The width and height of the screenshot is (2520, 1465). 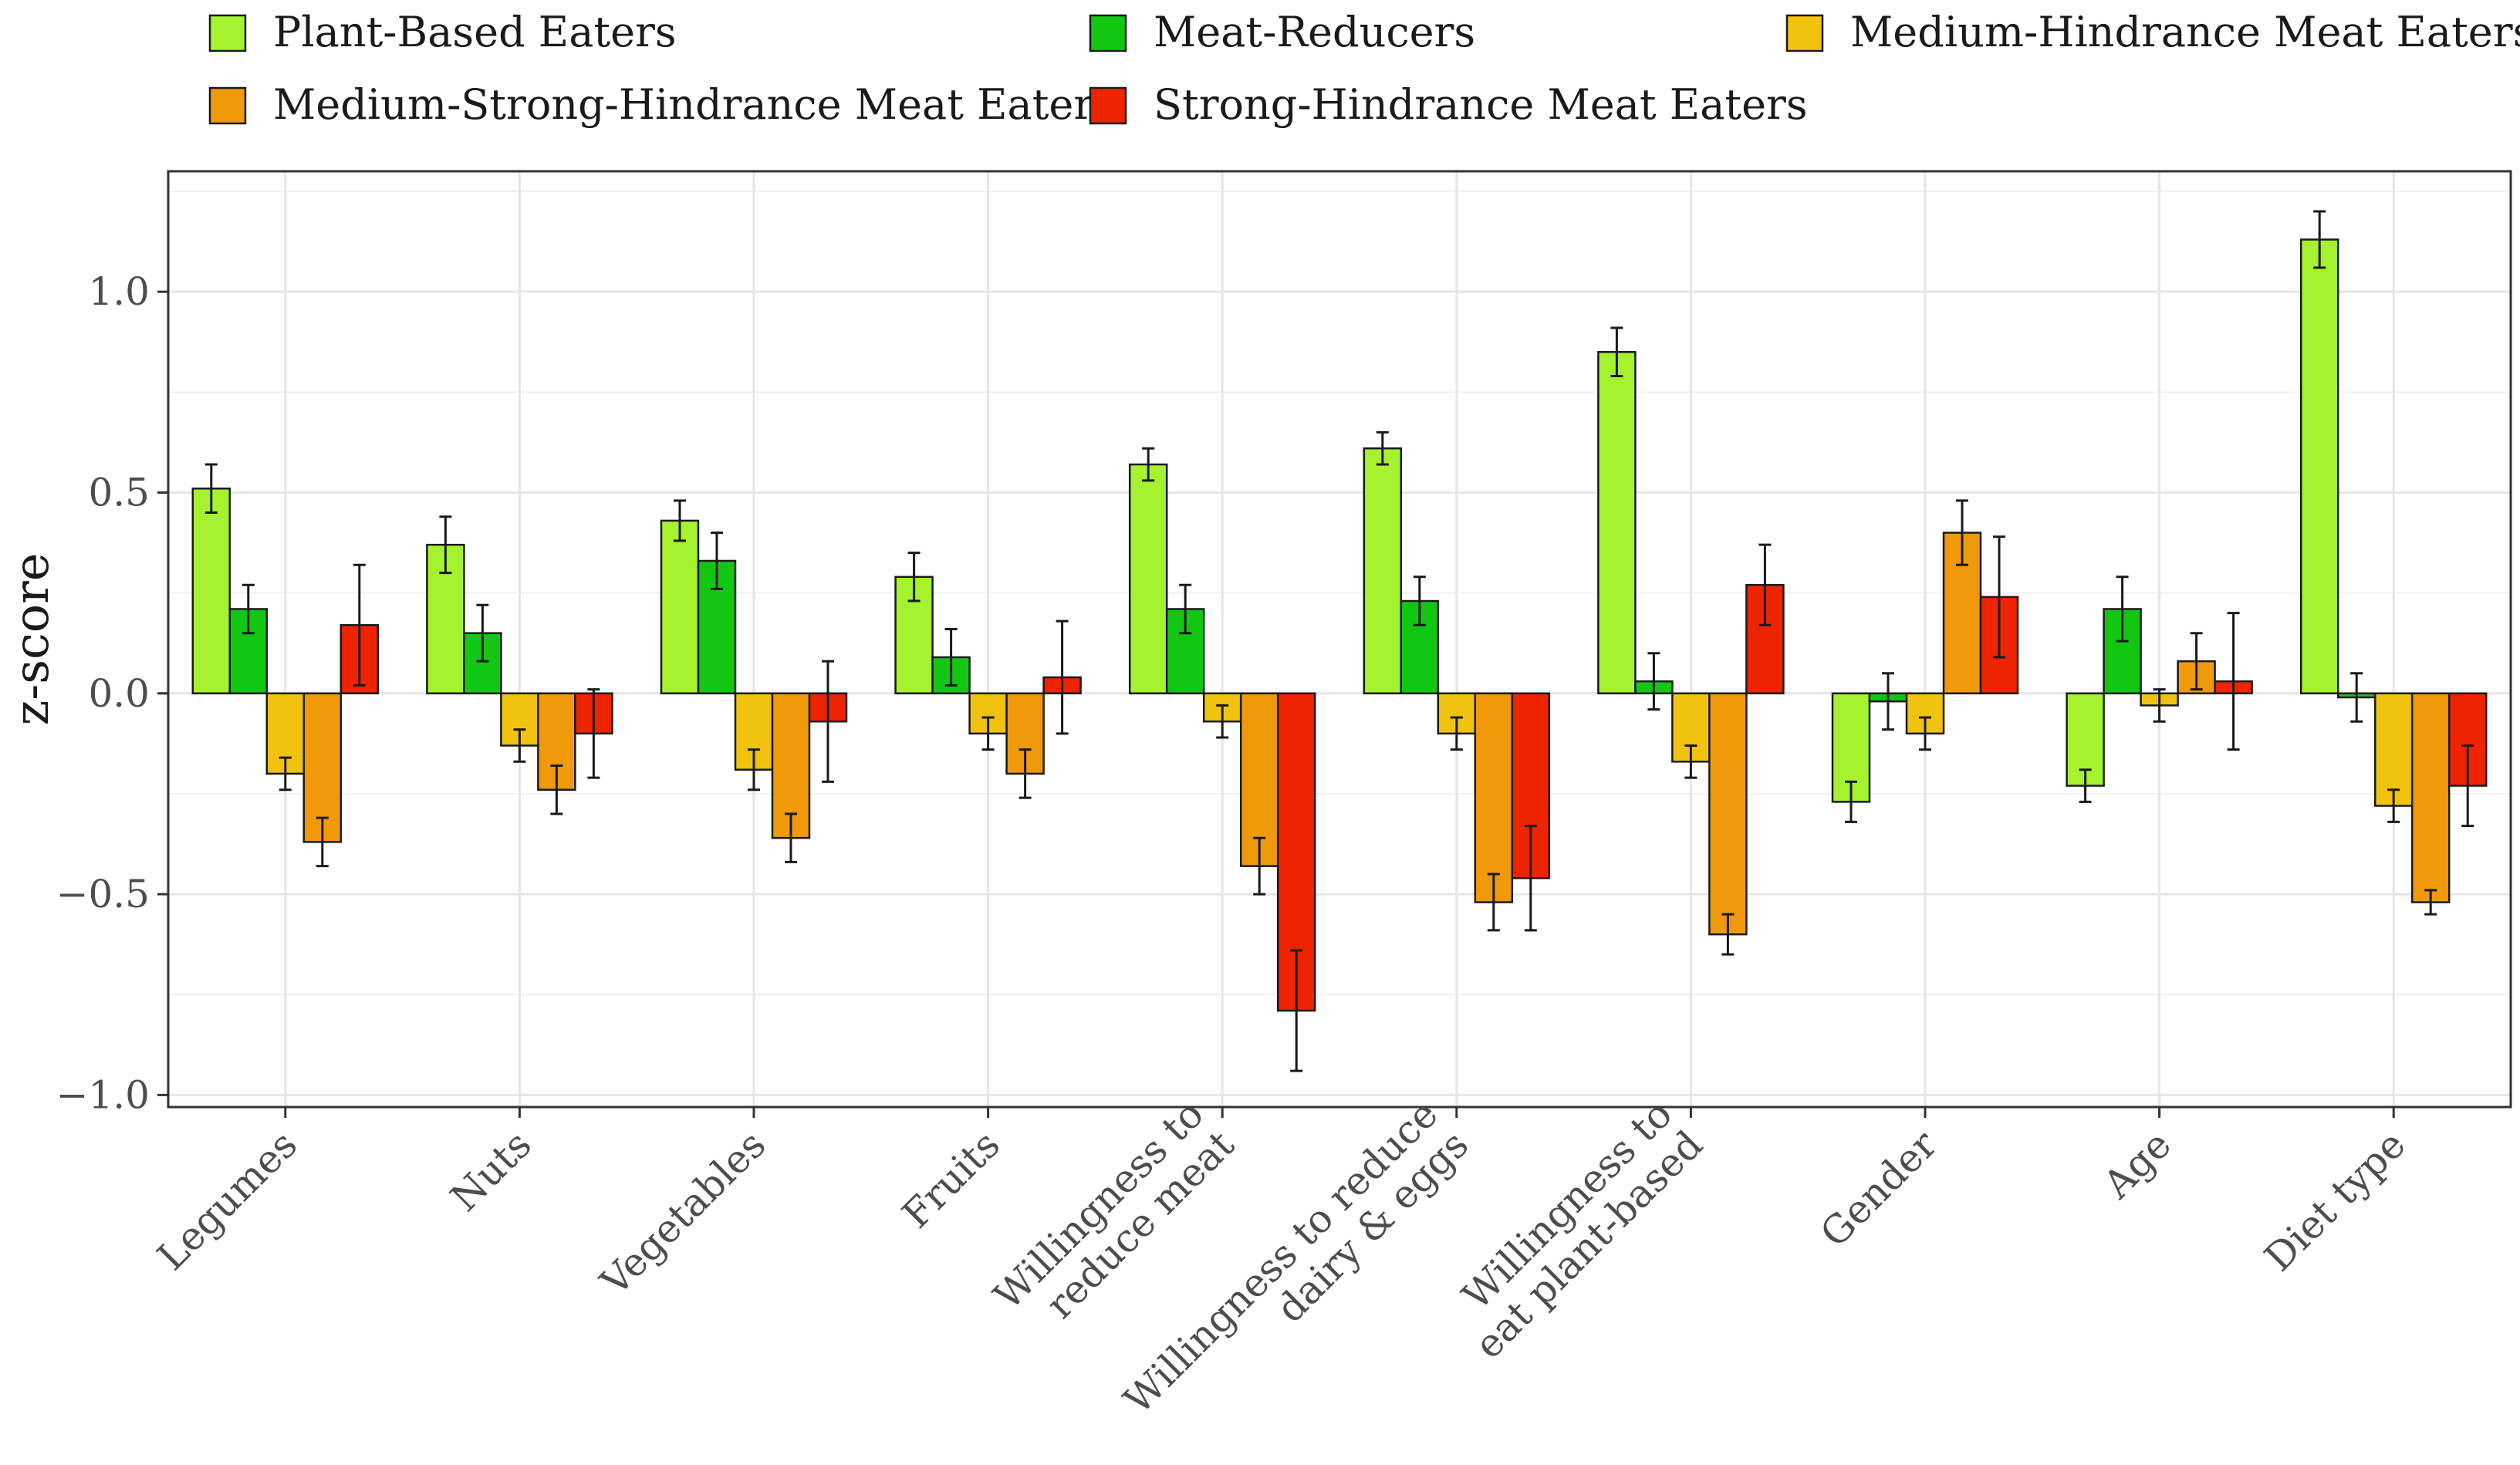 I want to click on y-tick-label: −0.5, so click(x=103, y=894).